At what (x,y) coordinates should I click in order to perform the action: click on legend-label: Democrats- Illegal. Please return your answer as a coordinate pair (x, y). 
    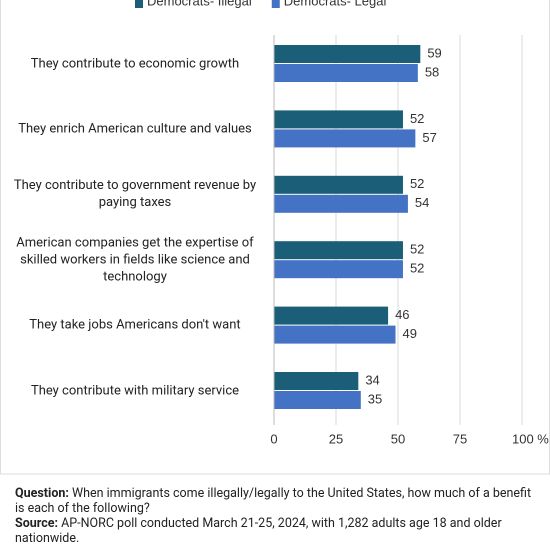
    Looking at the image, I should click on (199, 4).